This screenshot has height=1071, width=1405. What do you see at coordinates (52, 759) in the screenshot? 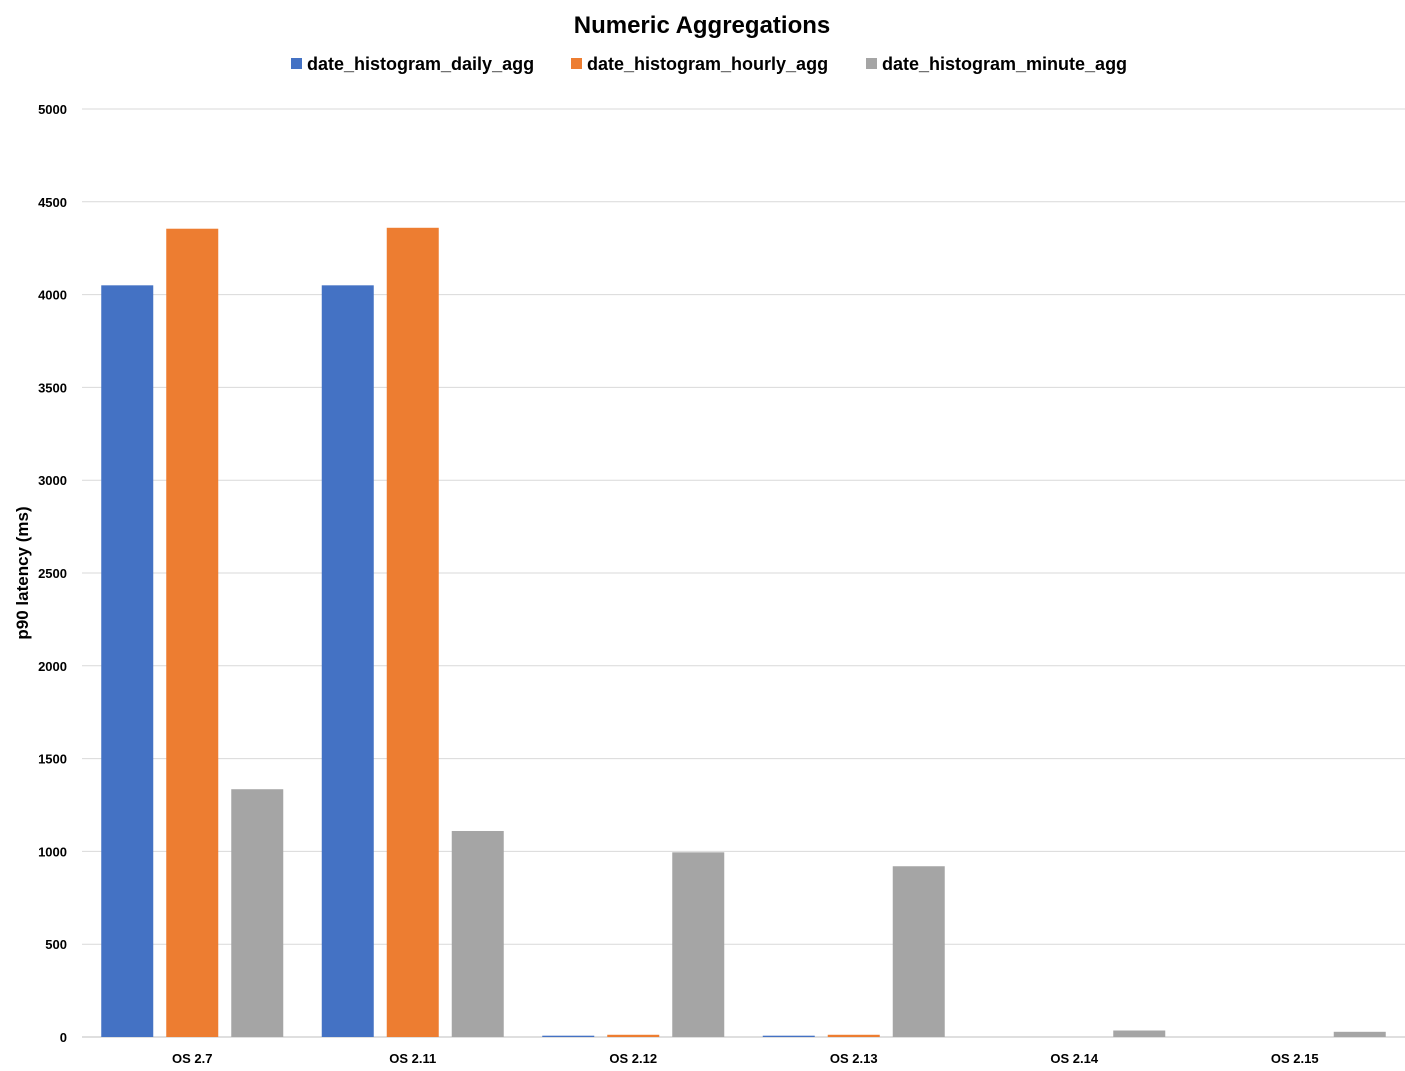
I see `y-tick-label: 1500` at bounding box center [52, 759].